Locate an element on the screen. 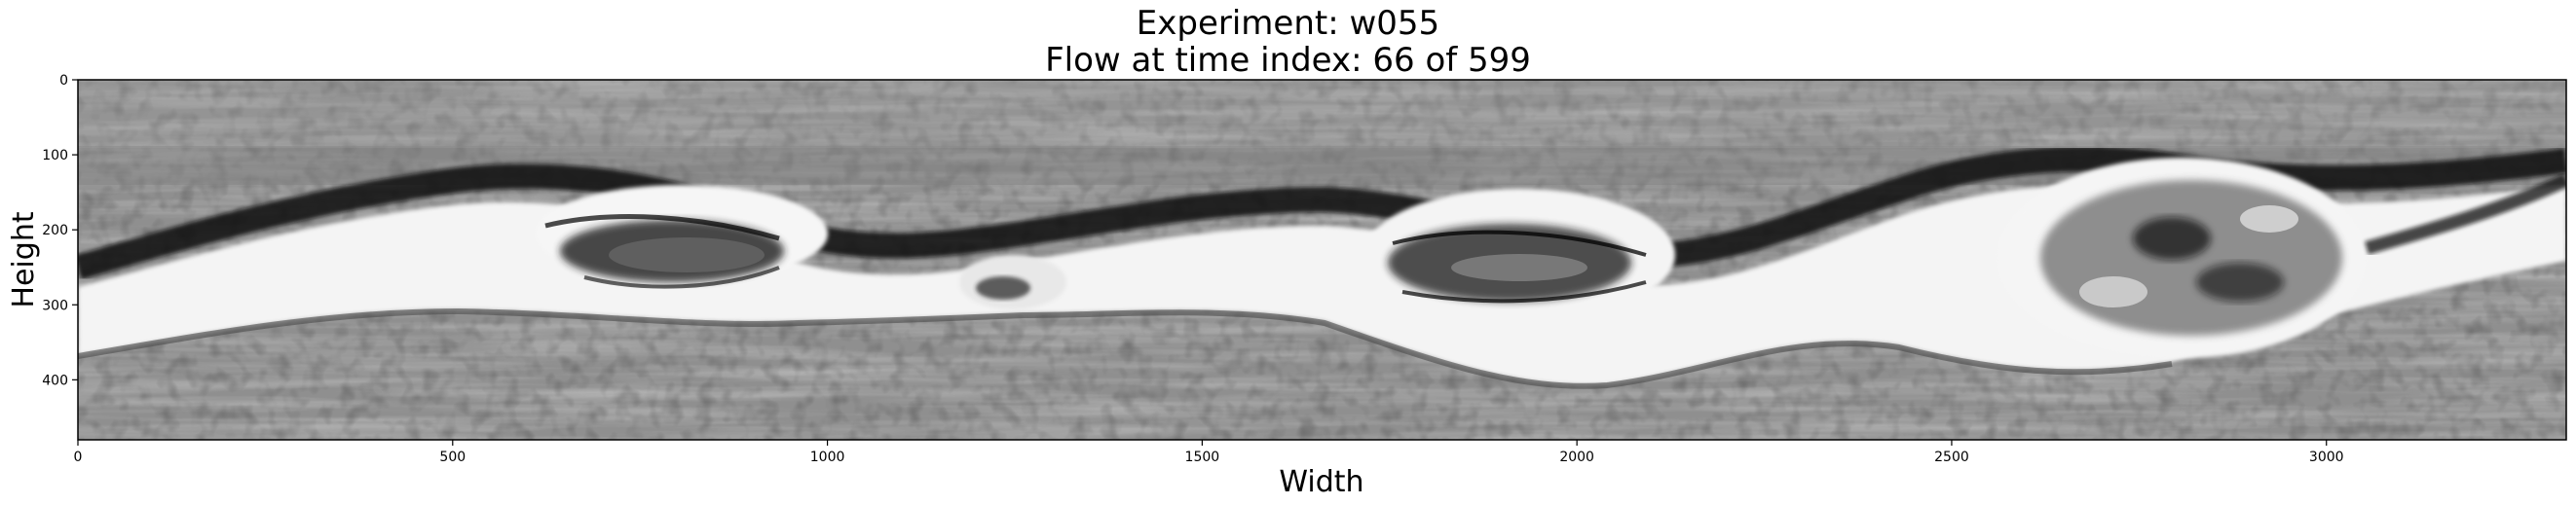 This screenshot has width=2576, height=505. x-tick-label: 2000 is located at coordinates (1576, 457).